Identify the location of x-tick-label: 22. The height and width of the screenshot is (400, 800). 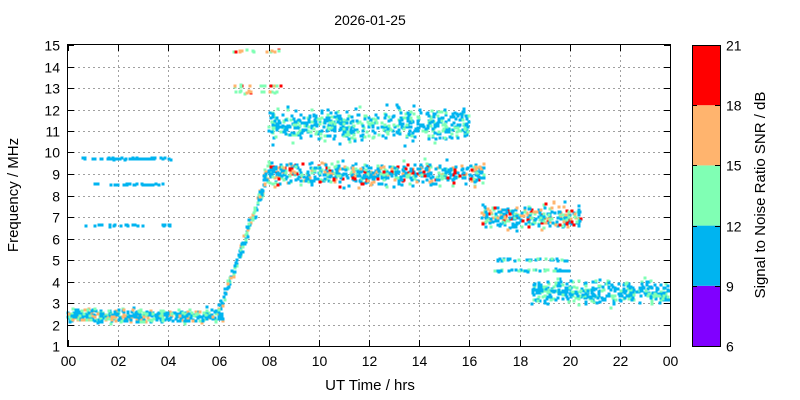
(621, 361).